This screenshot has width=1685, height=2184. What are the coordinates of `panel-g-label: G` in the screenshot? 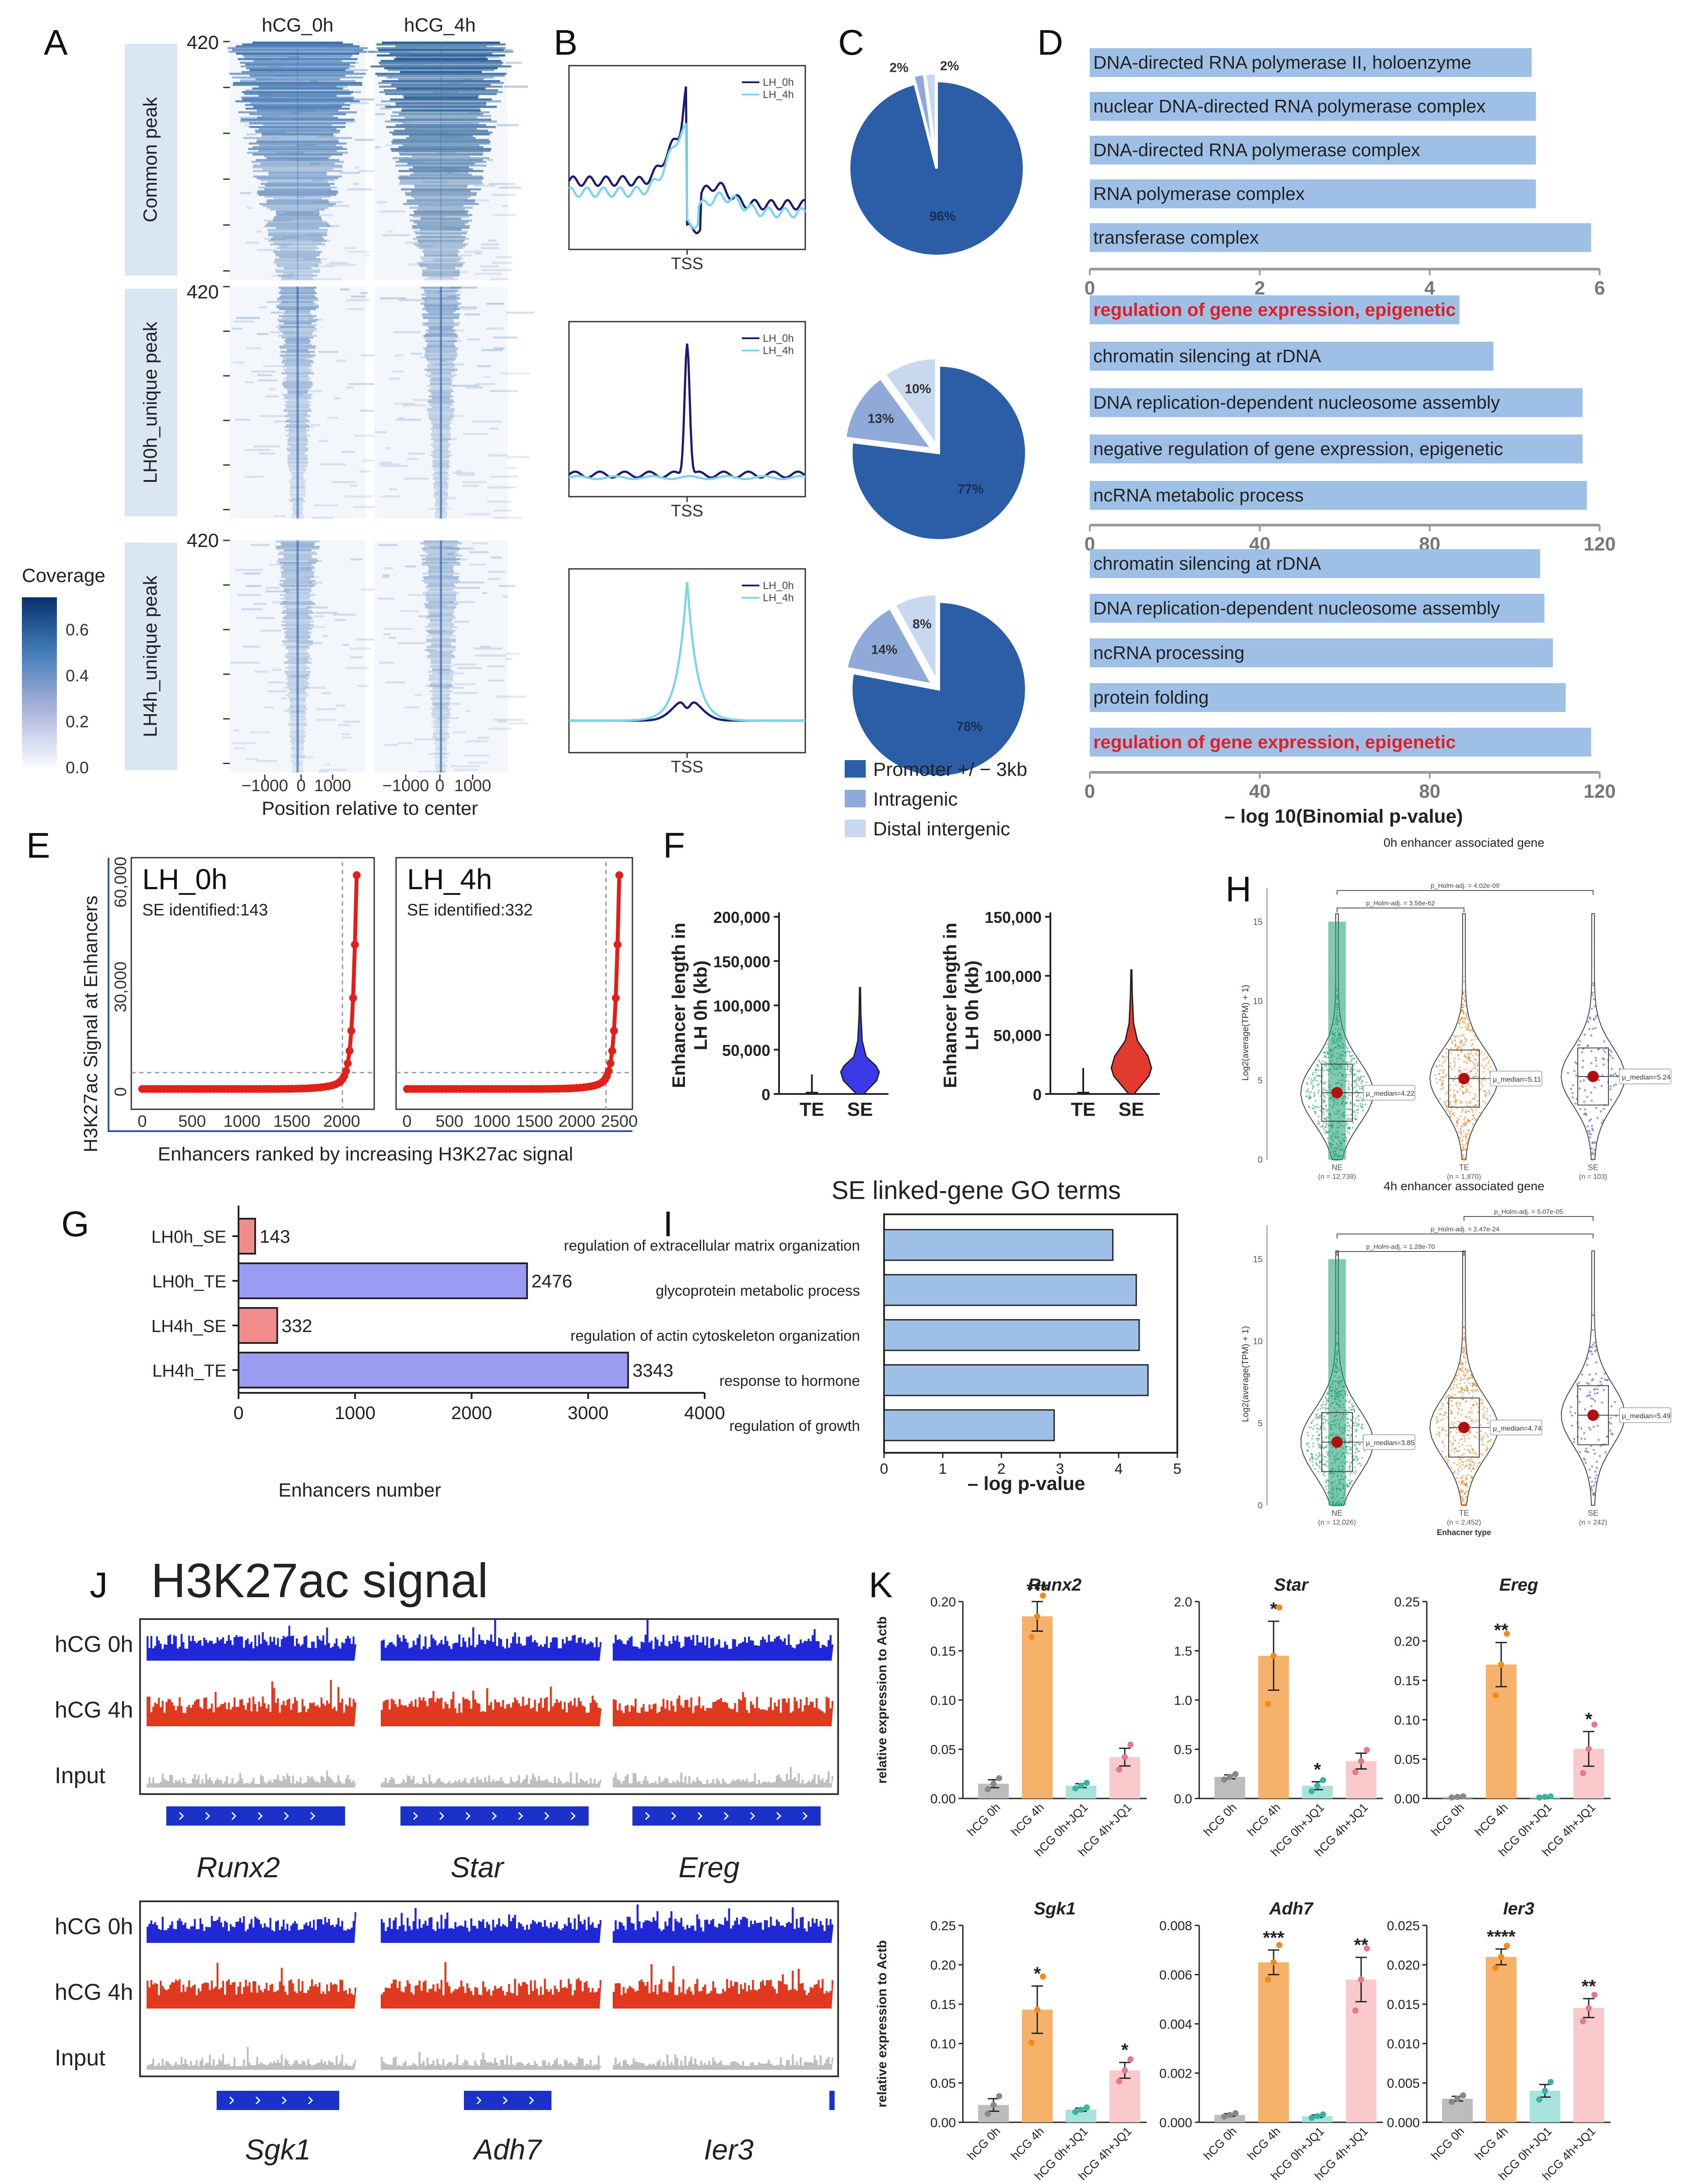 It's located at (75, 1224).